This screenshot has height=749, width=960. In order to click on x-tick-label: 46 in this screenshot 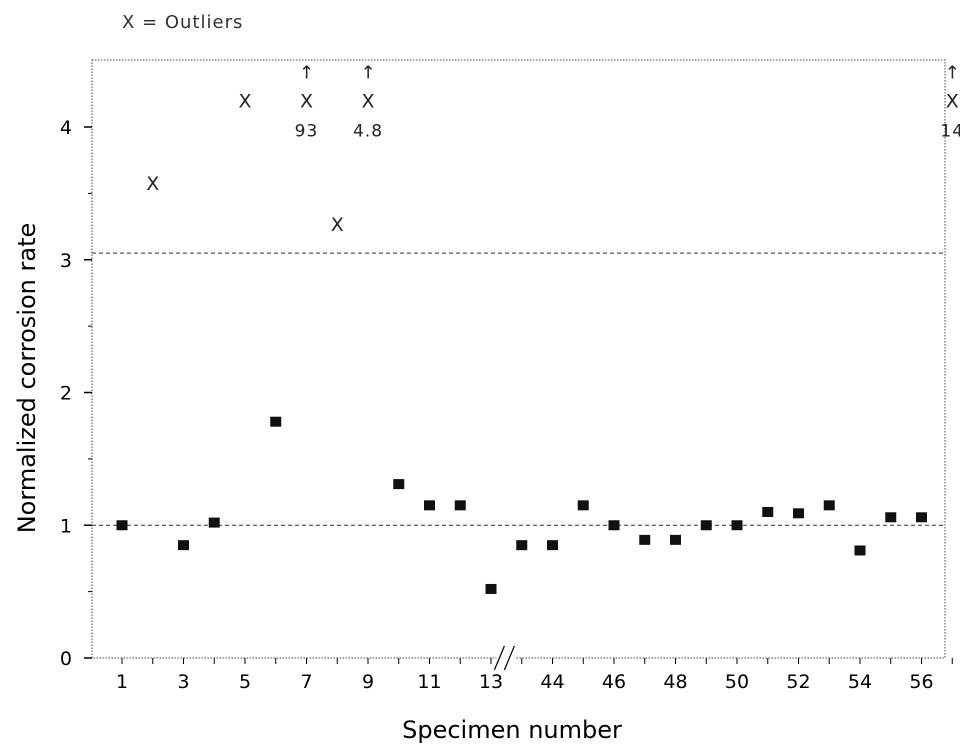, I will do `click(614, 682)`.